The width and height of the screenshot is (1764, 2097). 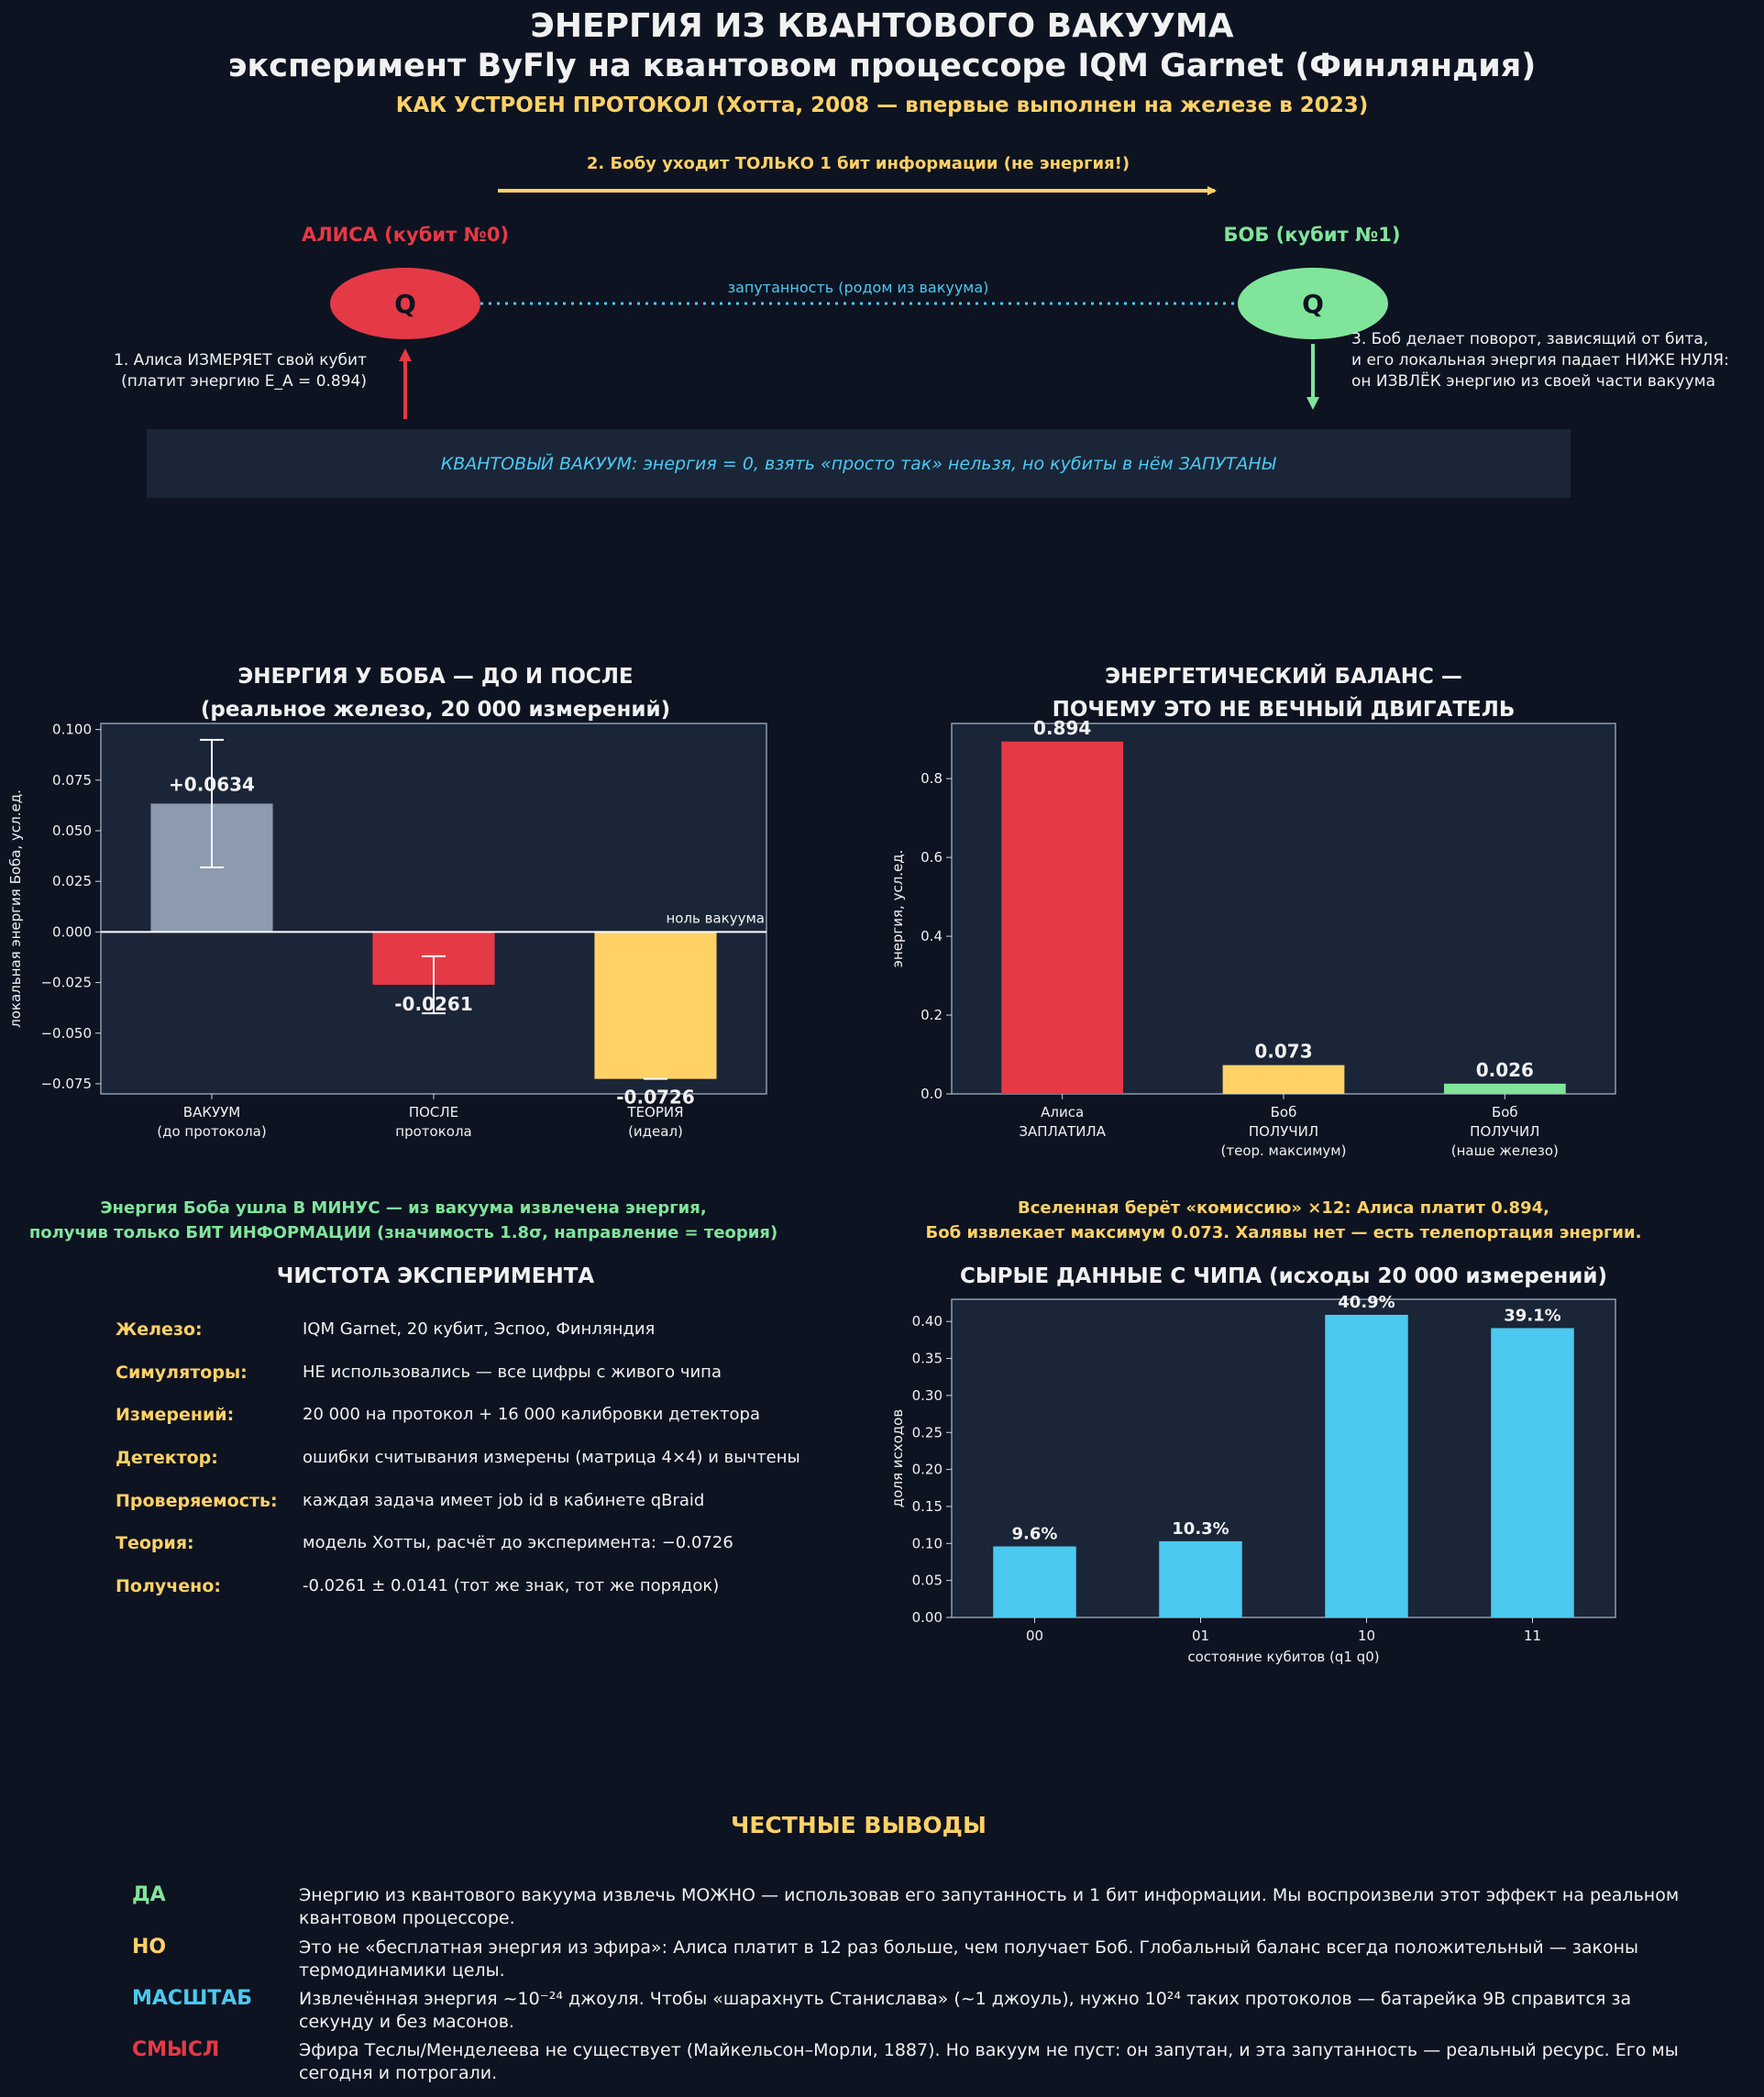 What do you see at coordinates (882, 26) in the screenshot?
I see `main-title: ЭНЕРГИЯ ИЗ КВАНТОВОГО ВАКУУМА` at bounding box center [882, 26].